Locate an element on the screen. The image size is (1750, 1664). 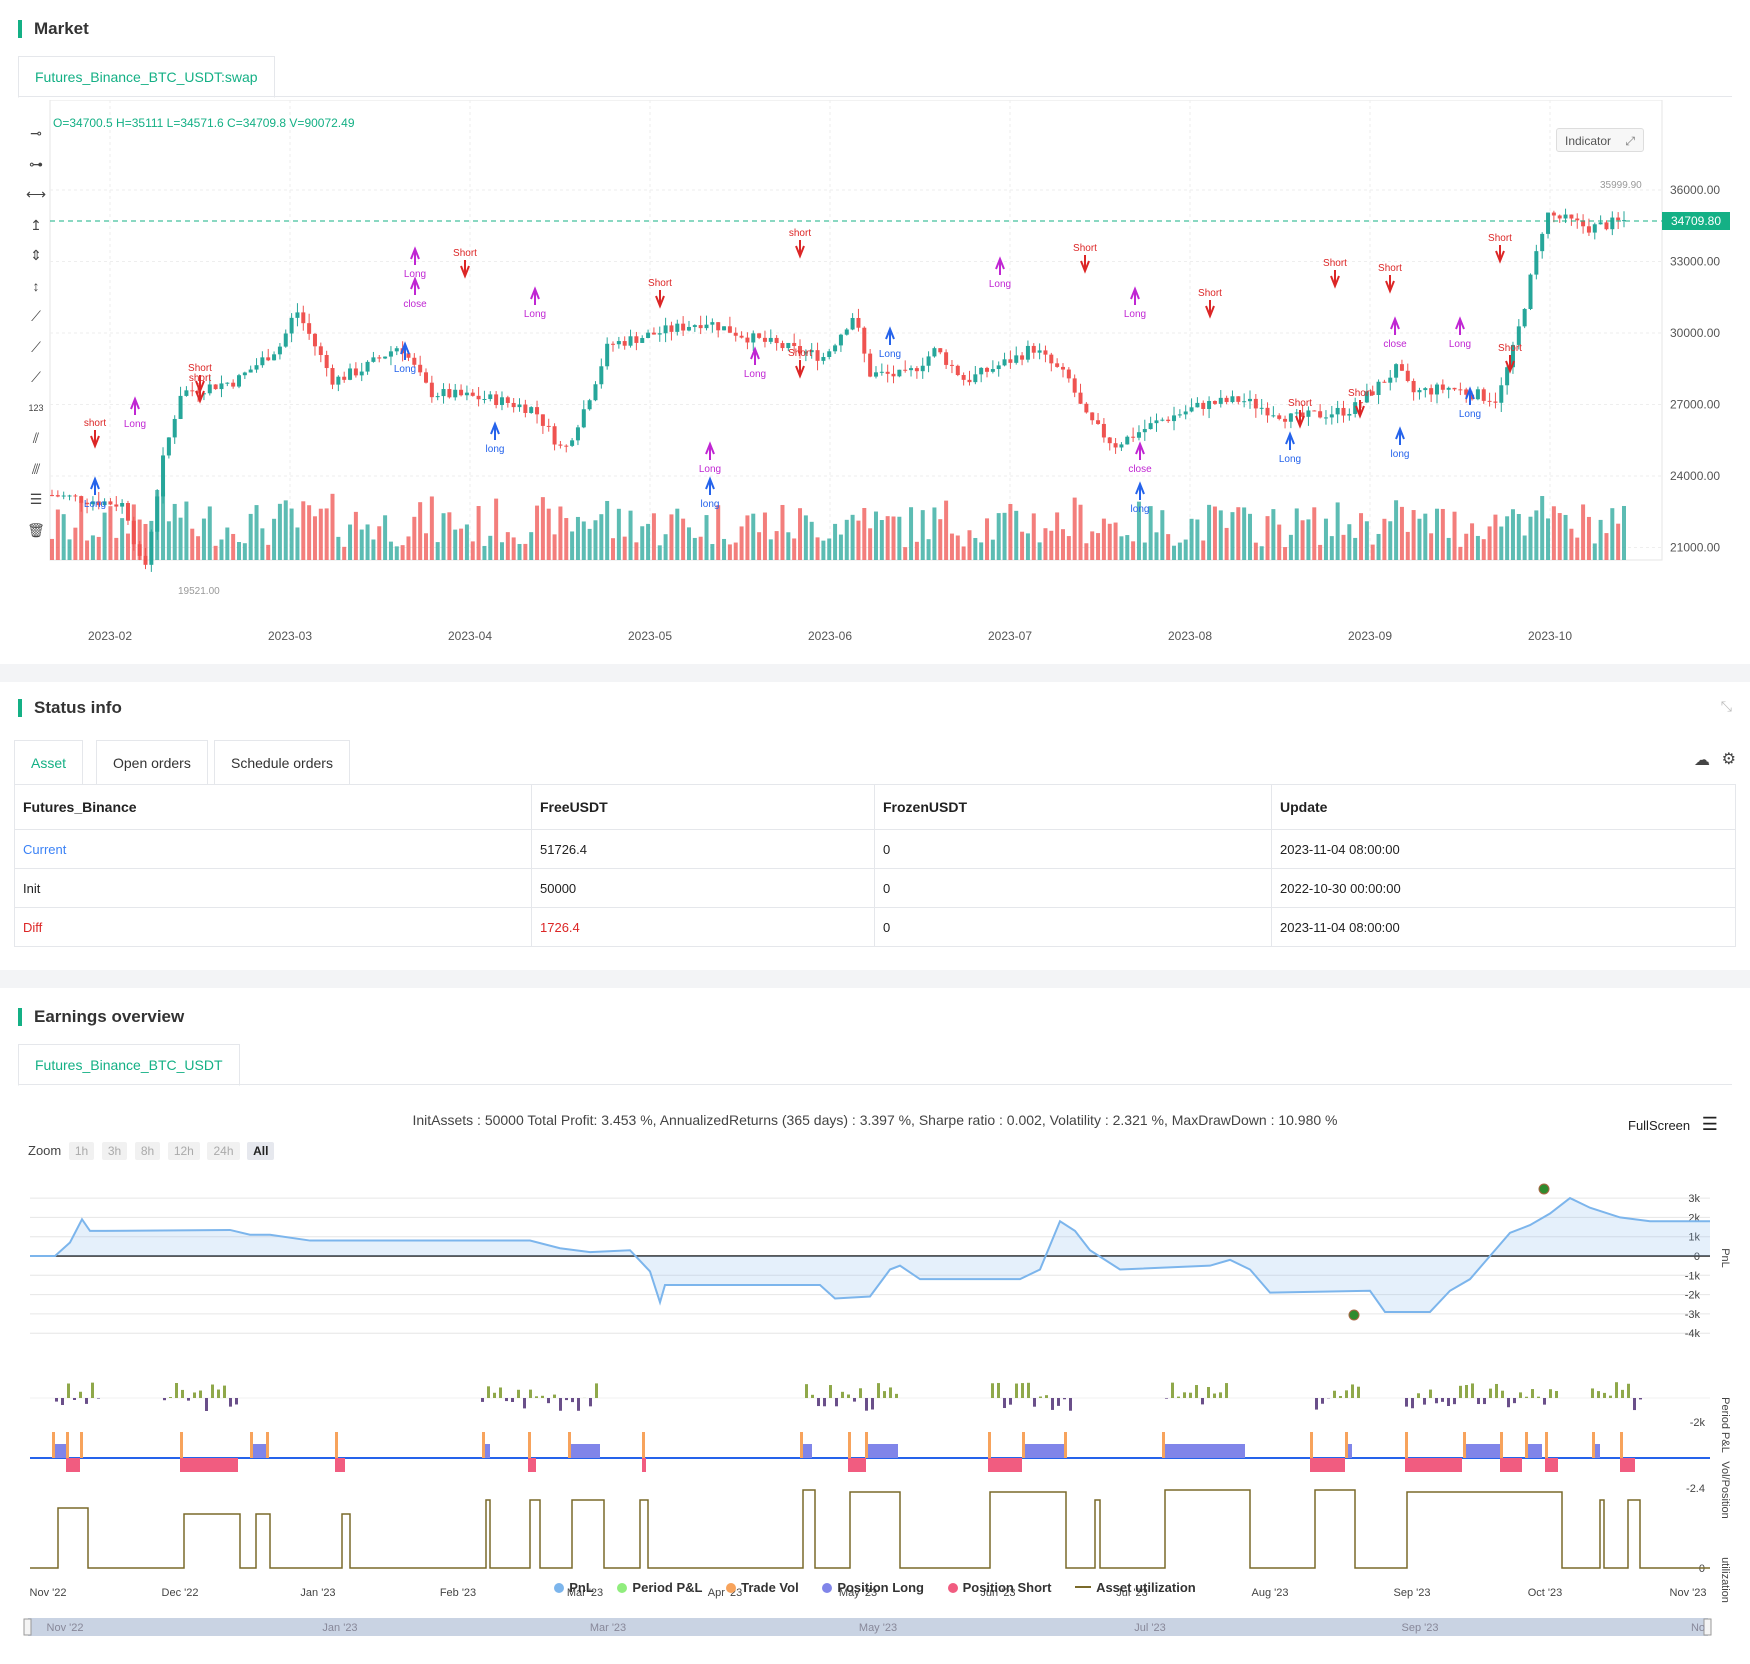
zoom-24h-button: 24h is located at coordinates (223, 1151).